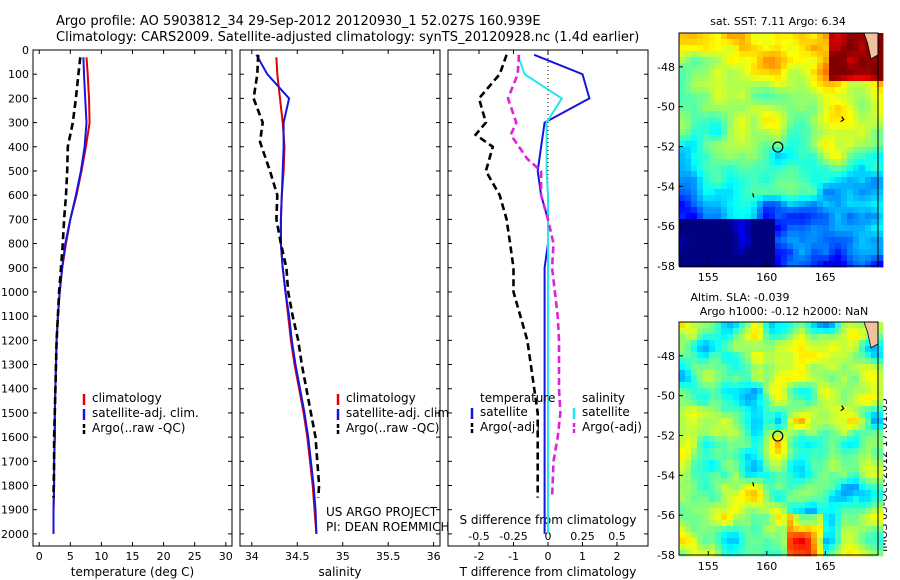 The image size is (900, 580). What do you see at coordinates (784, 311) in the screenshot?
I see `map-subtitle: Argo h1000: -0.12 h2000: NaN` at bounding box center [784, 311].